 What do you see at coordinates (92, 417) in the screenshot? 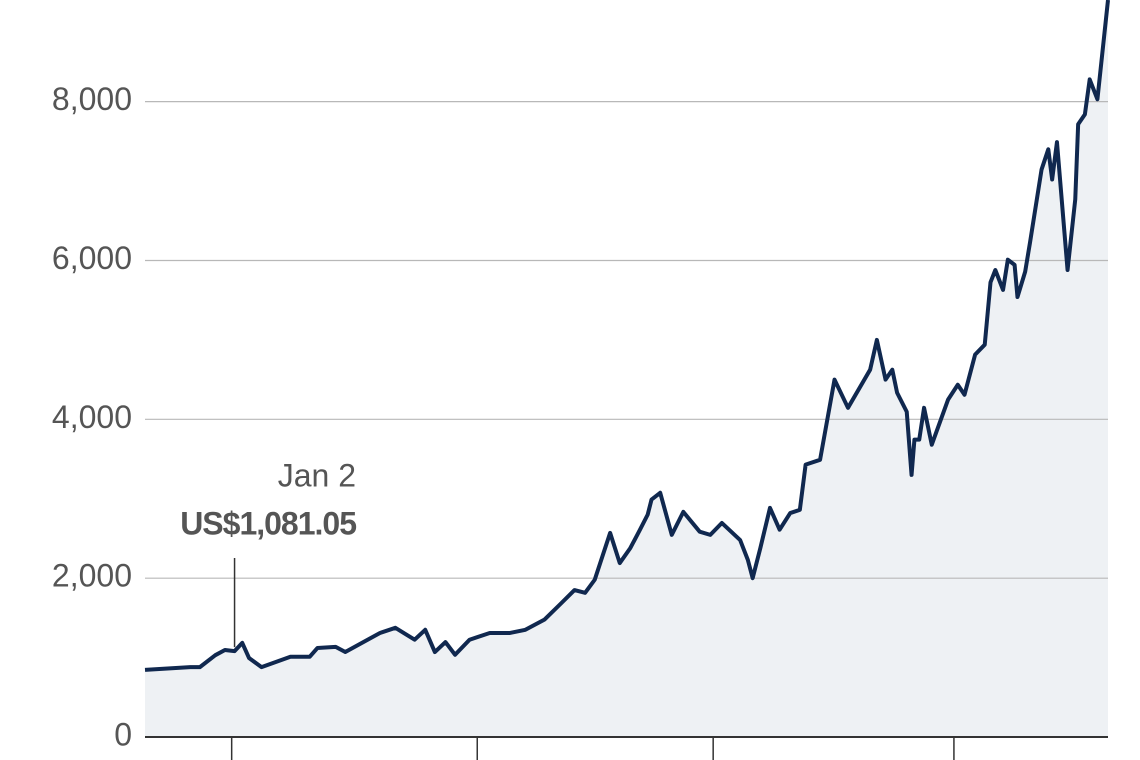
I see `y-tick-label: 4,000` at bounding box center [92, 417].